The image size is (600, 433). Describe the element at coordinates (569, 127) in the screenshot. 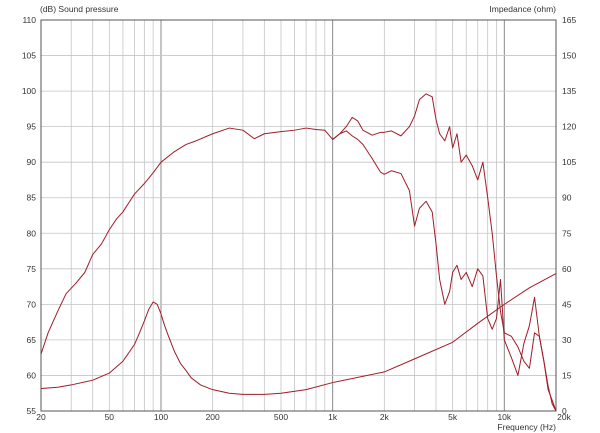

I see `right-tick-label: 120` at that location.